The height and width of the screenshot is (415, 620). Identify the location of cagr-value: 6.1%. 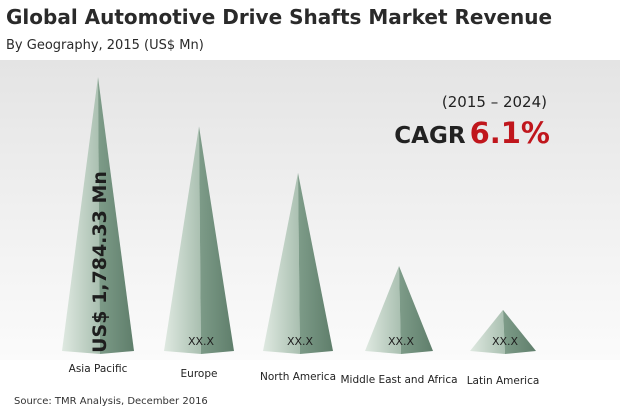
(509, 133).